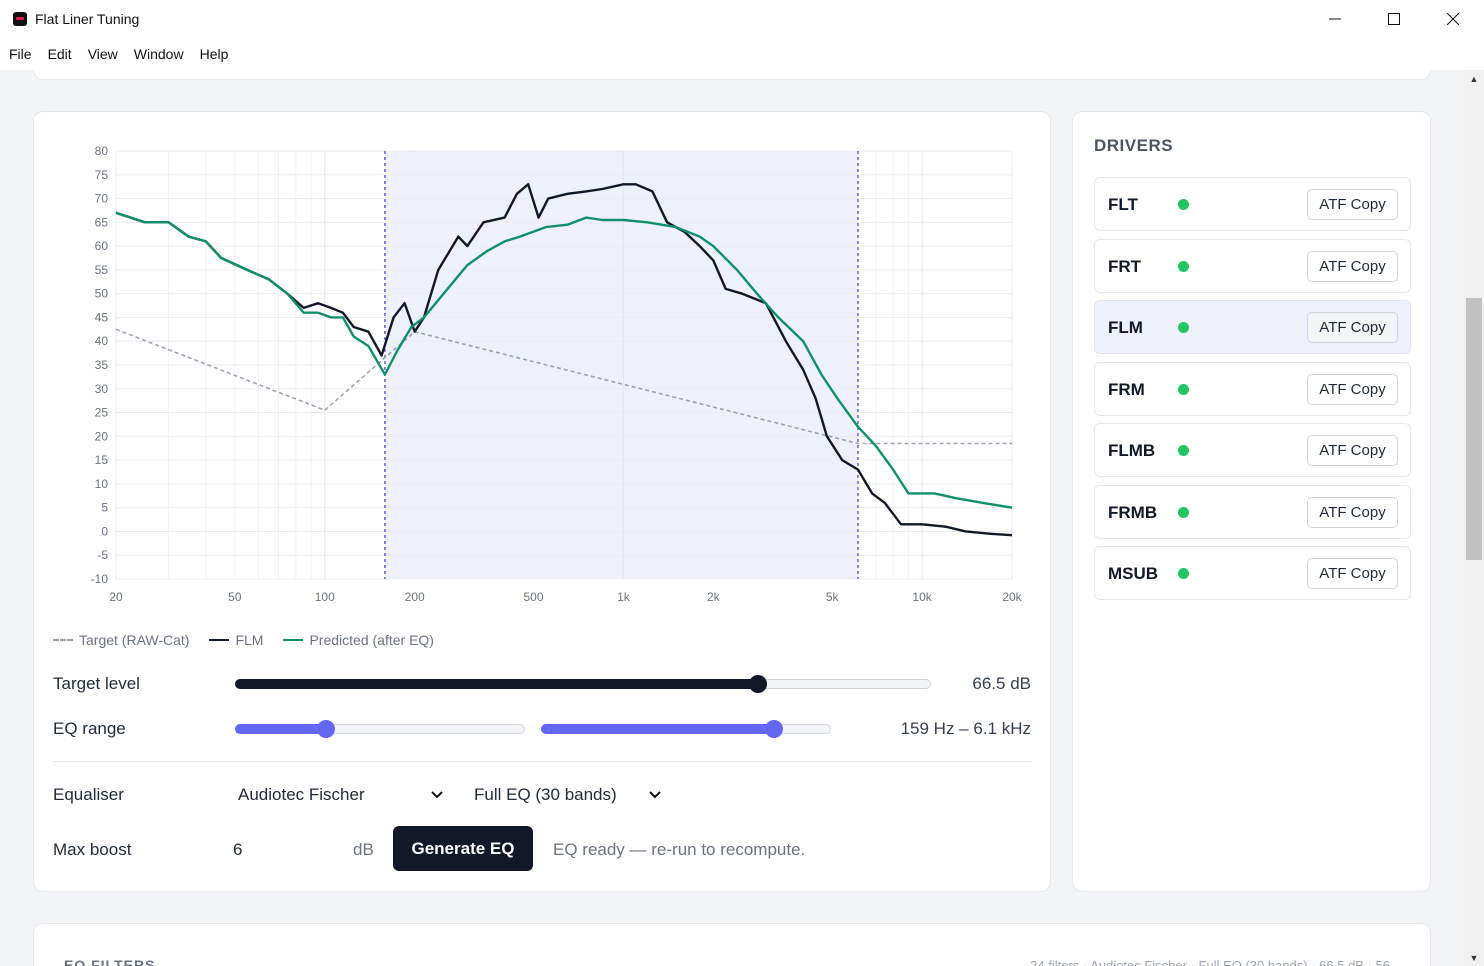 Image resolution: width=1484 pixels, height=966 pixels. What do you see at coordinates (371, 640) in the screenshot?
I see `legend-label-predicted: Predicted (after EQ)` at bounding box center [371, 640].